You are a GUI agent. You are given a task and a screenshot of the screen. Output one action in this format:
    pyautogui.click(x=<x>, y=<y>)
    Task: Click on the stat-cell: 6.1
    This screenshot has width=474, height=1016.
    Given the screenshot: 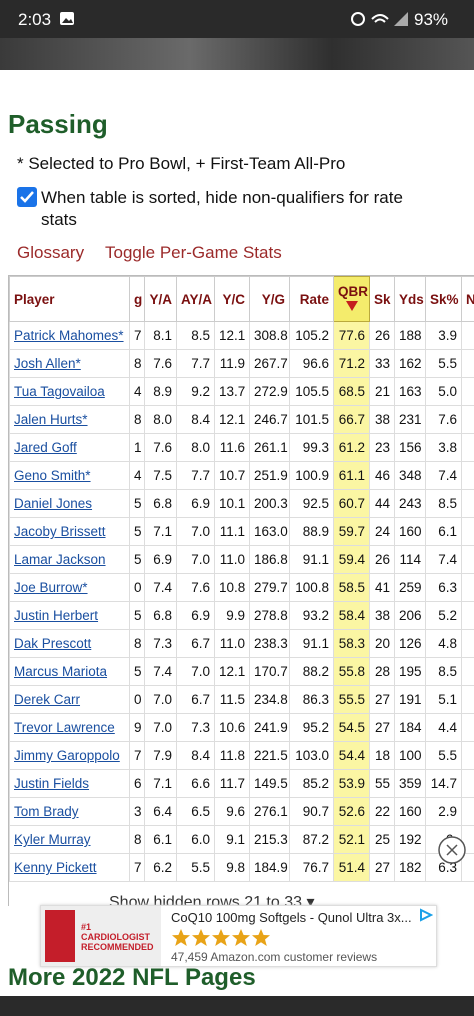 What is the action you would take?
    pyautogui.click(x=160, y=839)
    